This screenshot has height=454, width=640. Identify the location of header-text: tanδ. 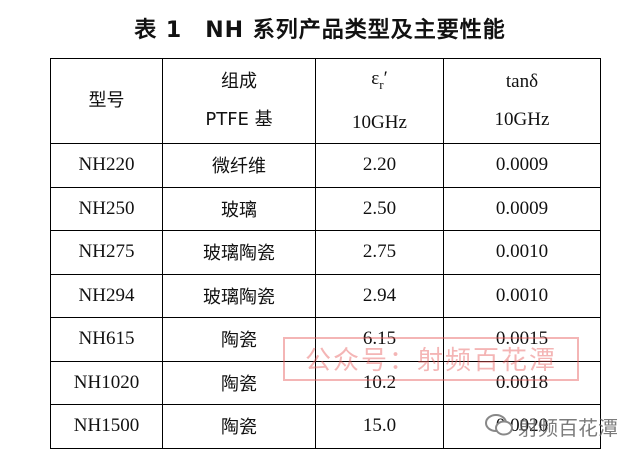
(522, 81).